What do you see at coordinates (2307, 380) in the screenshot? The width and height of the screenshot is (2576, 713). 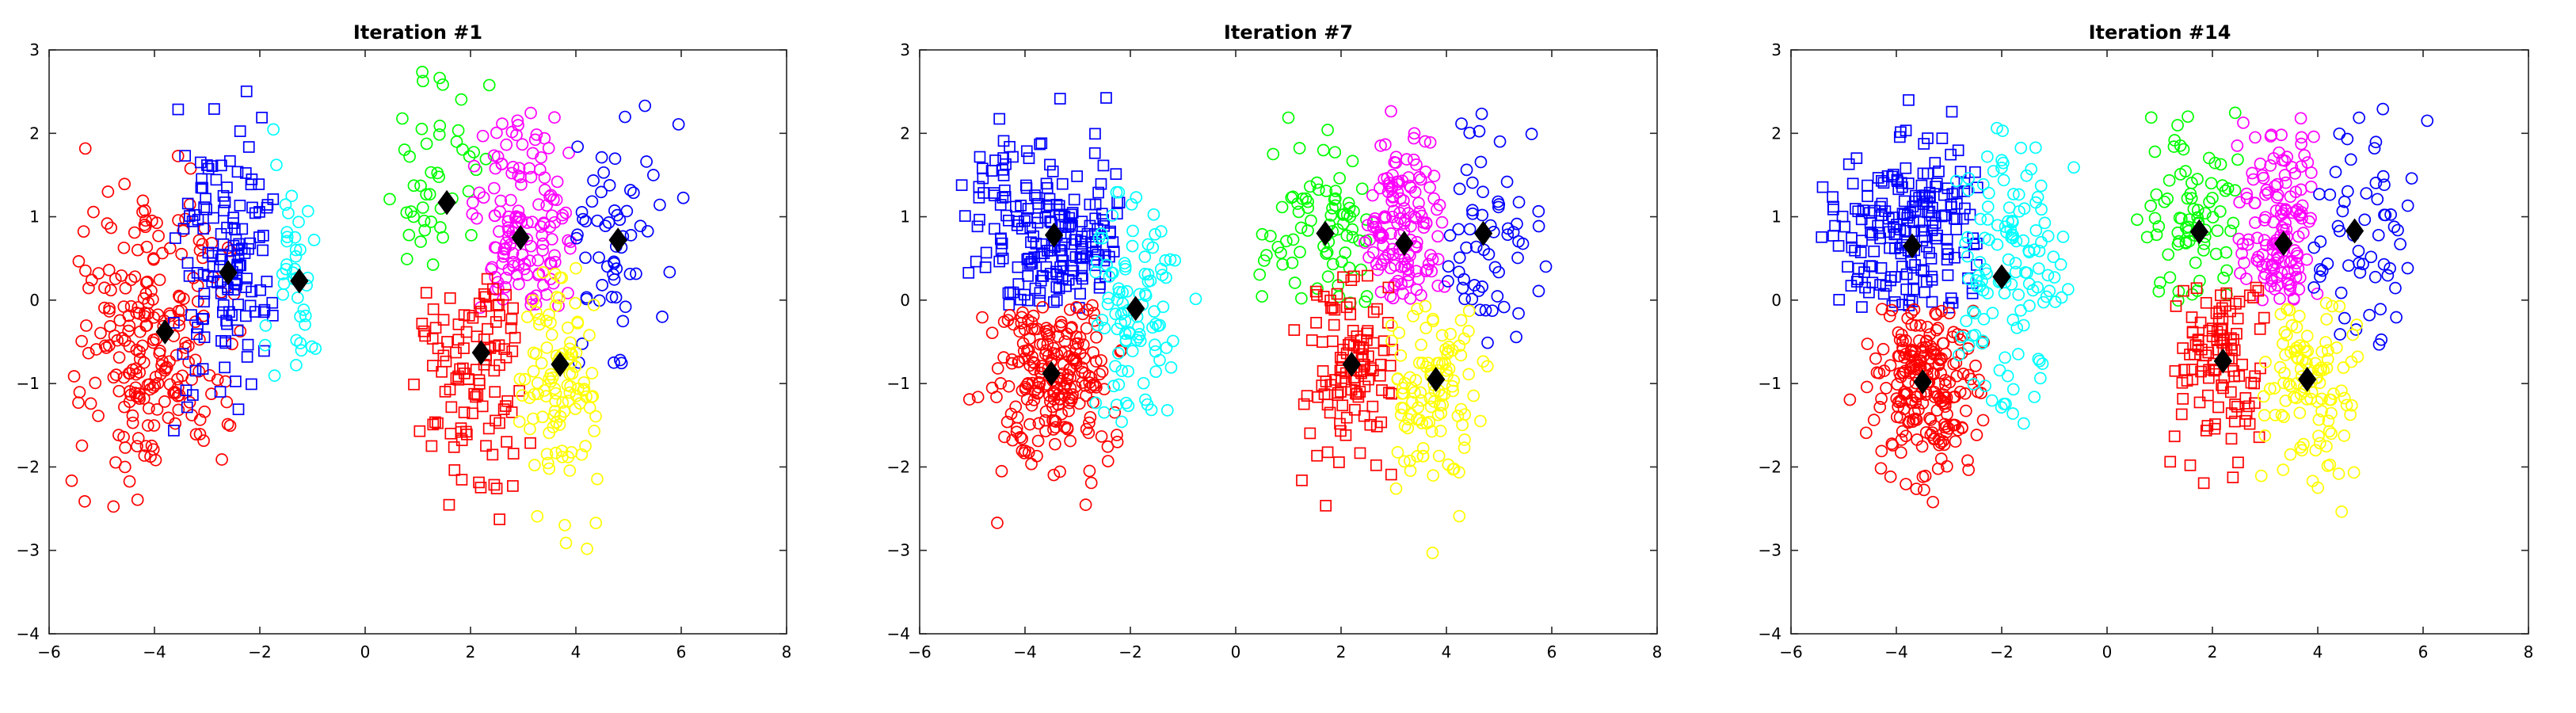 I see `centroid-marker` at bounding box center [2307, 380].